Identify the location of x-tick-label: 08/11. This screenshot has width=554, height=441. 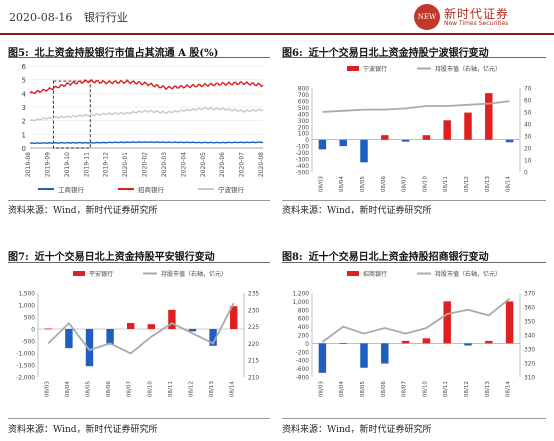
(446, 184).